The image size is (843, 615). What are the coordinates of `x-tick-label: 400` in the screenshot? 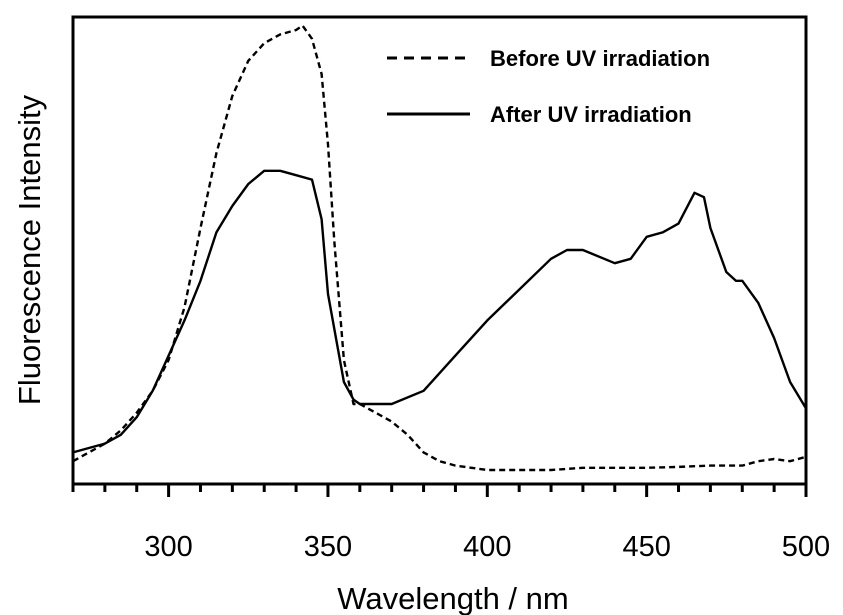 It's located at (487, 547).